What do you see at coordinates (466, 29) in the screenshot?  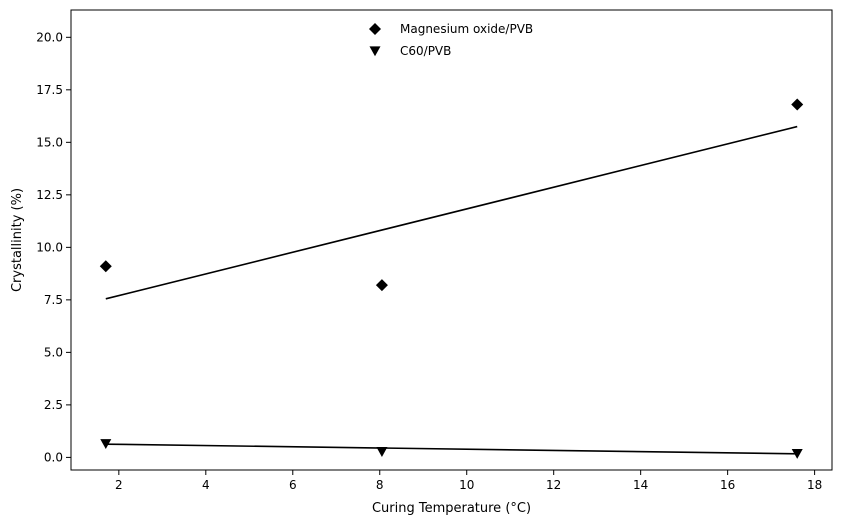 I see `legend-label-series-1: Magnesium oxide/PVB` at bounding box center [466, 29].